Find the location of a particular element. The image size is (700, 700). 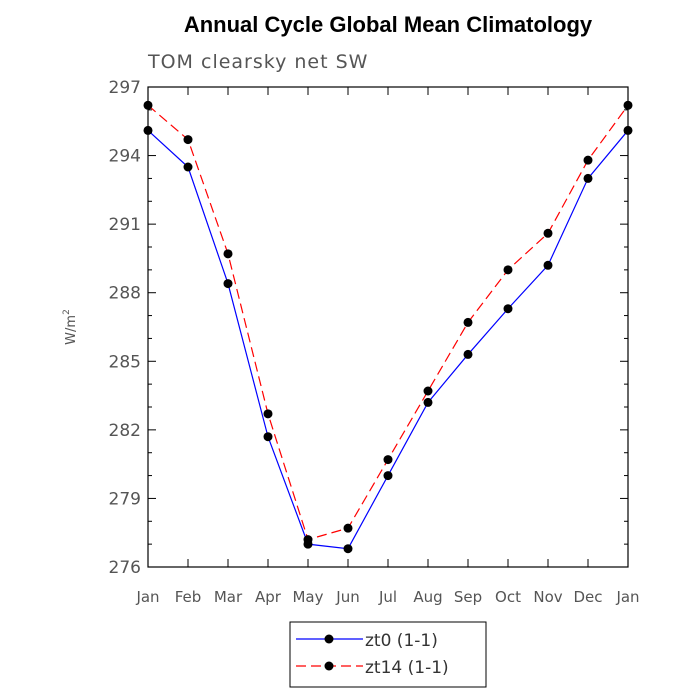

legend-entry-2: zt14 (1-1) is located at coordinates (372, 668).